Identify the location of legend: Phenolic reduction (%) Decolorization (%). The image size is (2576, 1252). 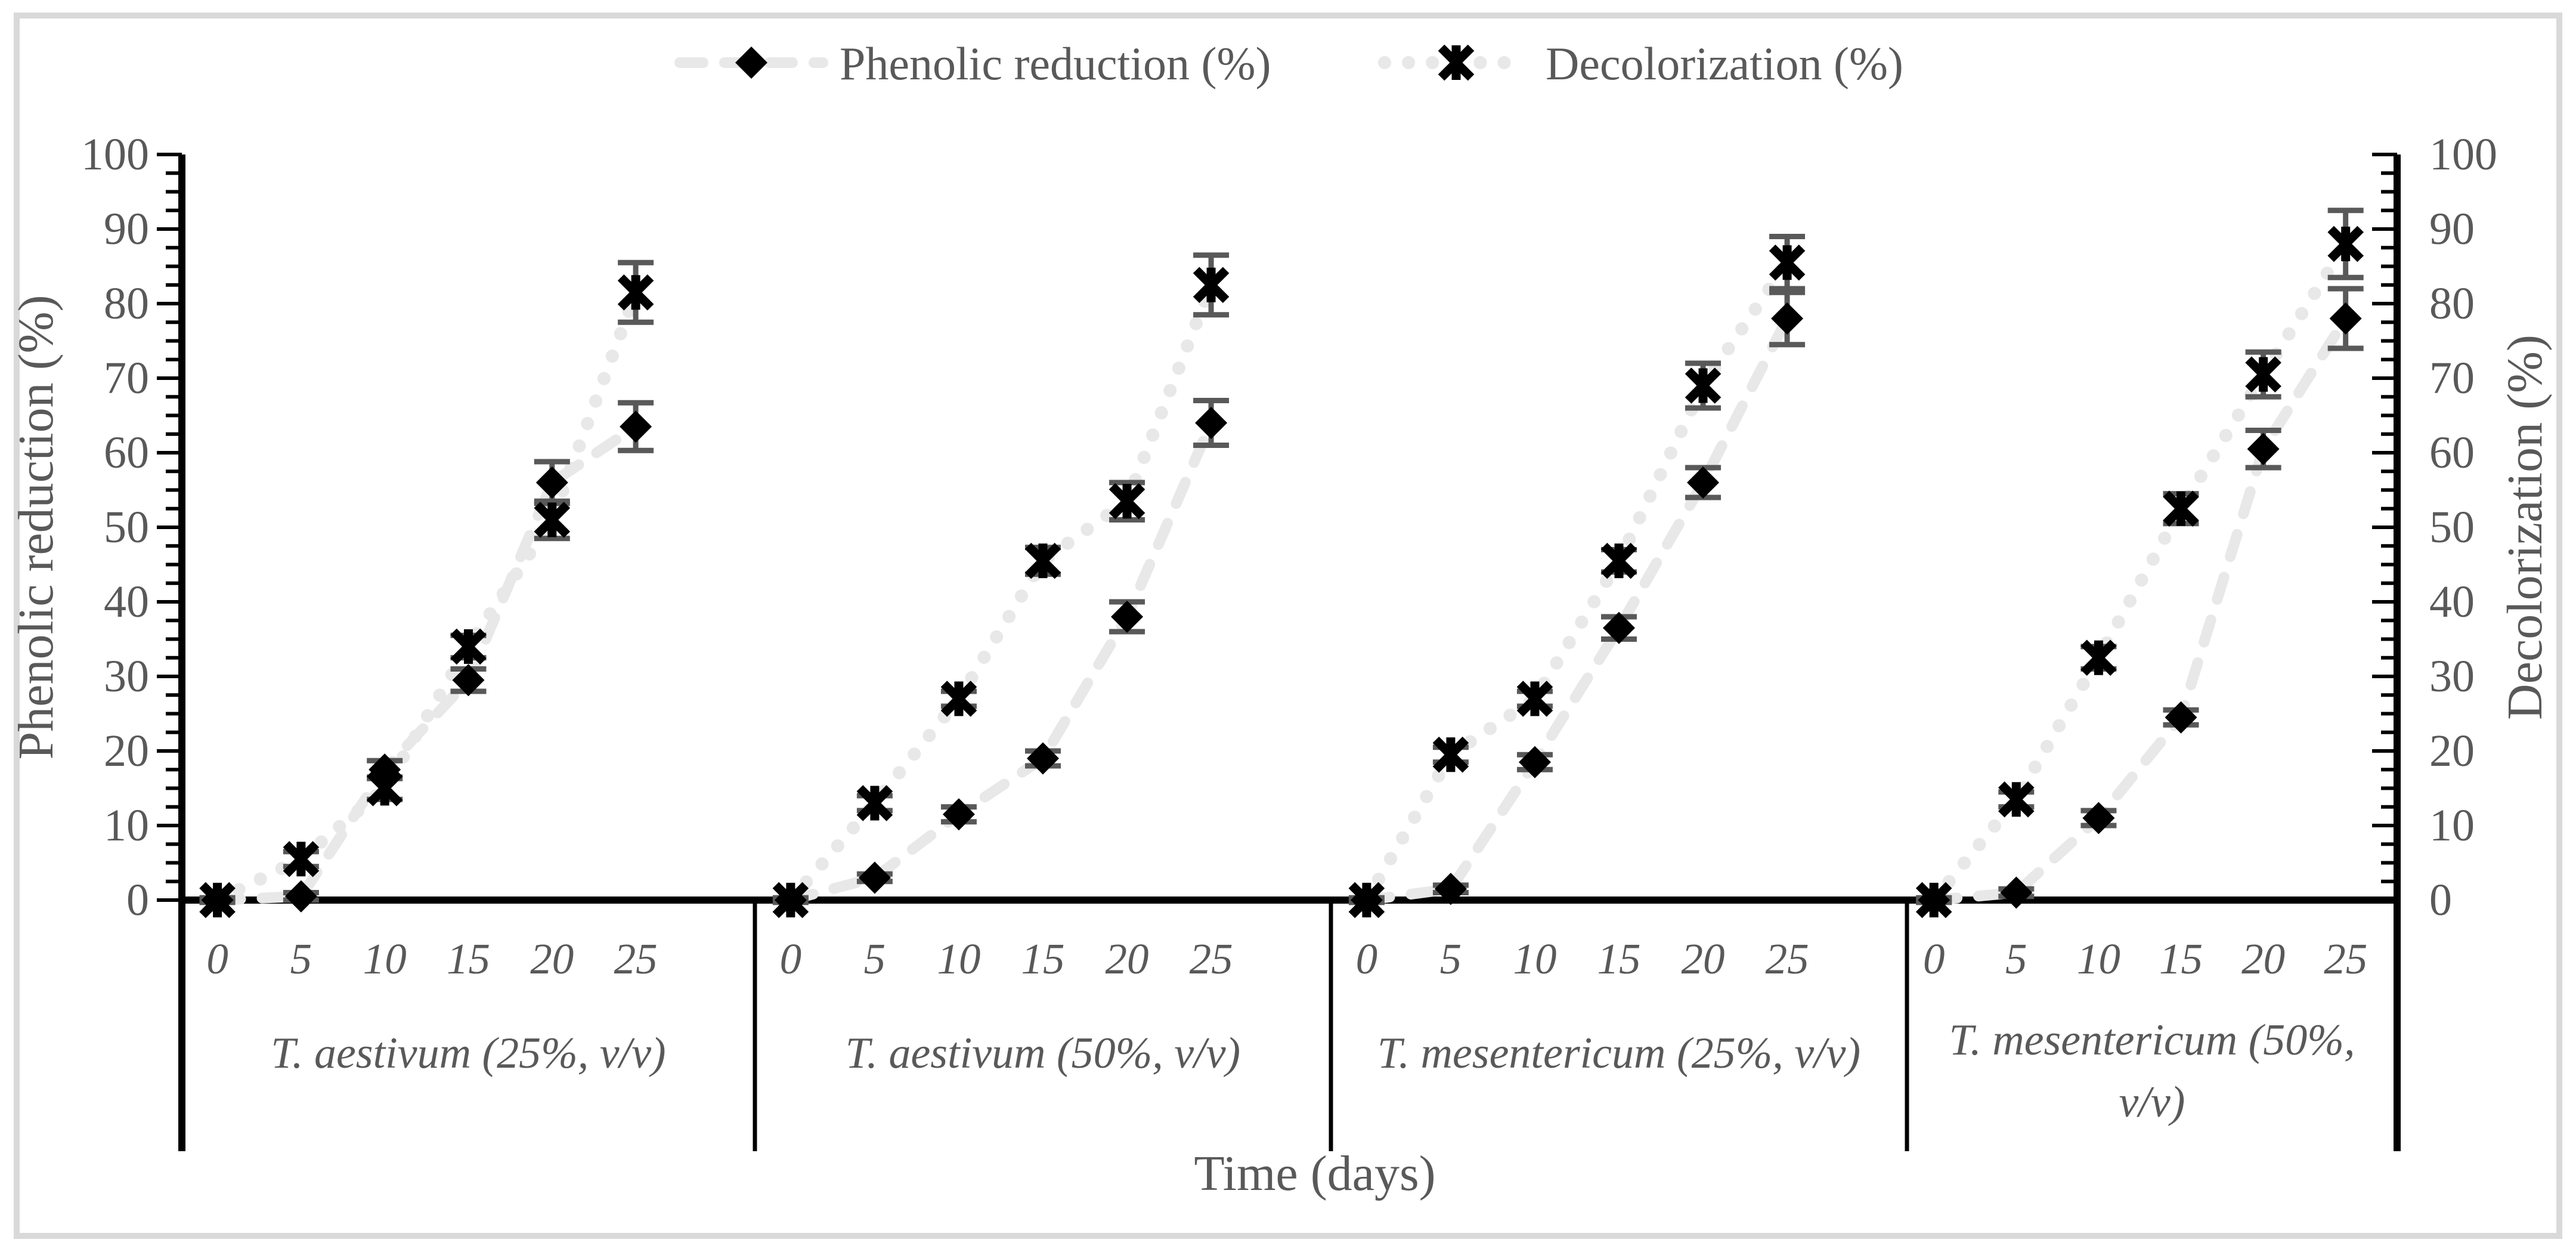
(1289, 64).